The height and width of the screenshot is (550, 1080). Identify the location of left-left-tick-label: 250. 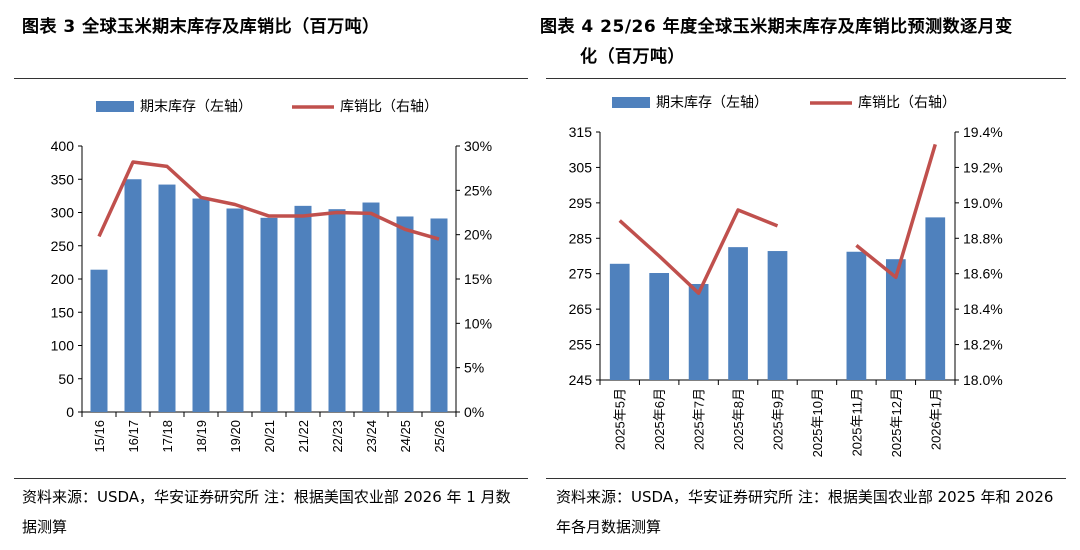
(63, 246).